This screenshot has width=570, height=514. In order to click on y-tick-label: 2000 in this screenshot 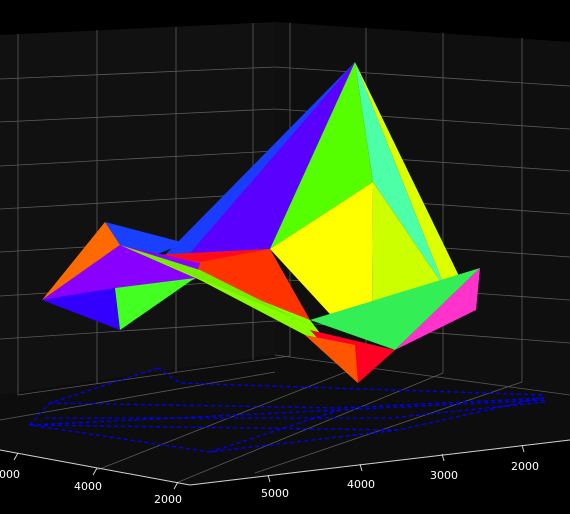, I will do `click(525, 466)`.